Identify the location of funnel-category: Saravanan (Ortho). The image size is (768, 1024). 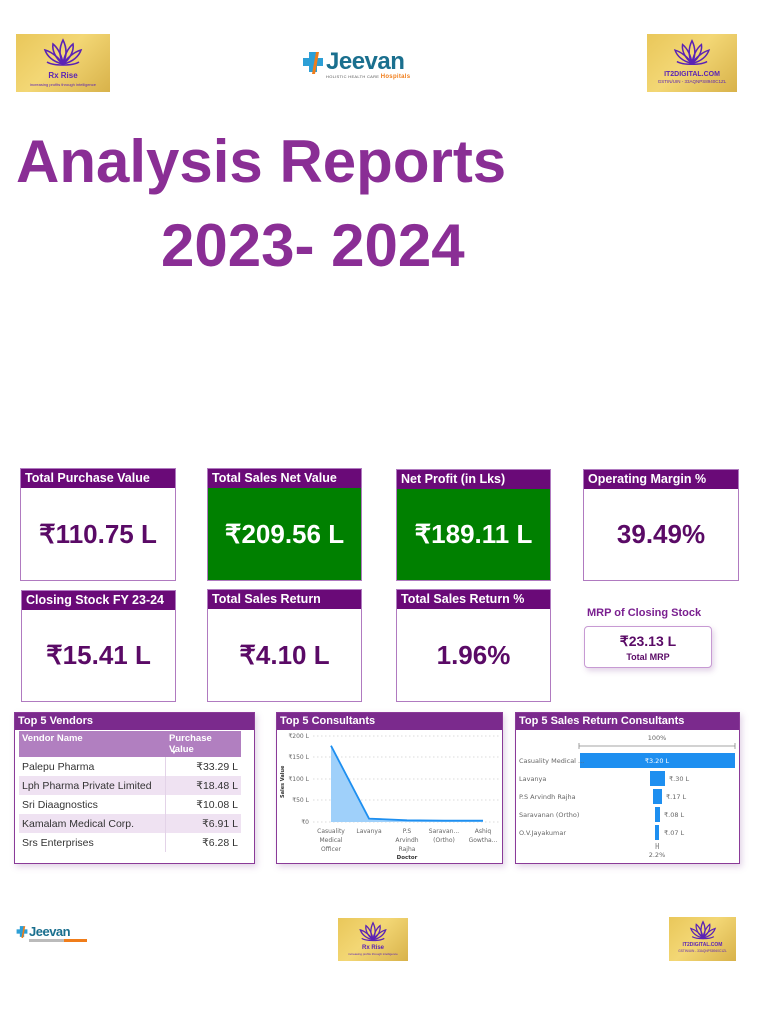
(549, 815).